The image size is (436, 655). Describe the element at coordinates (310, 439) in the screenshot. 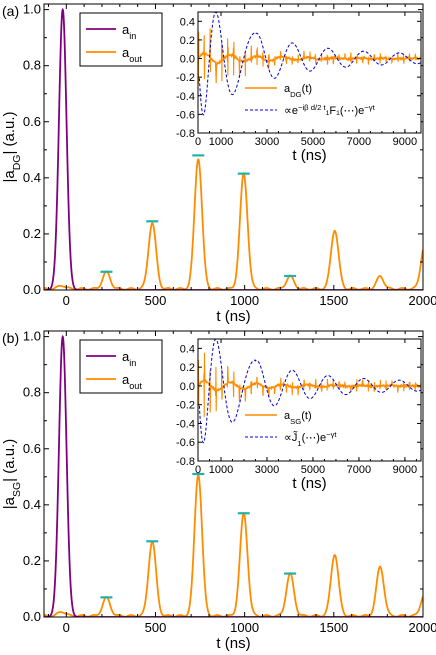

I see `inset-legend-entry-1: ∝J̃1(⋯)e−γt` at that location.